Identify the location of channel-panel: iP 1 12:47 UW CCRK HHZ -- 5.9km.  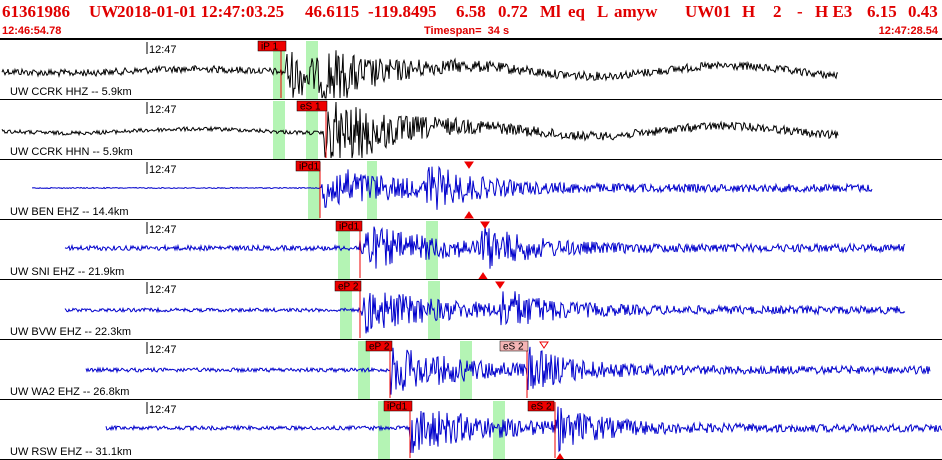
(471, 70).